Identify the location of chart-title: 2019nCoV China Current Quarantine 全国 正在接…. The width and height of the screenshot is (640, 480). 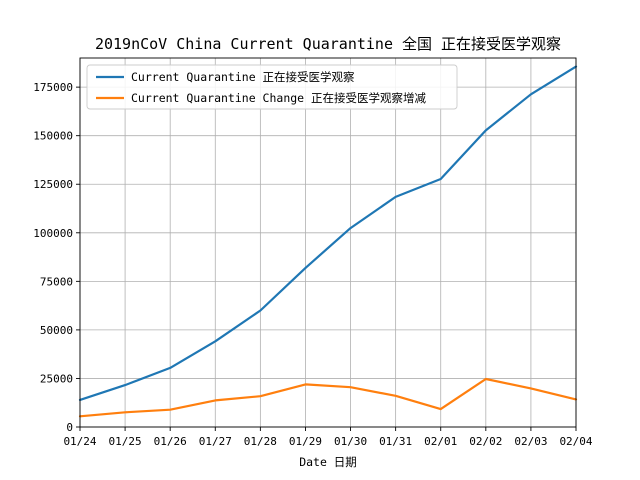
(328, 44).